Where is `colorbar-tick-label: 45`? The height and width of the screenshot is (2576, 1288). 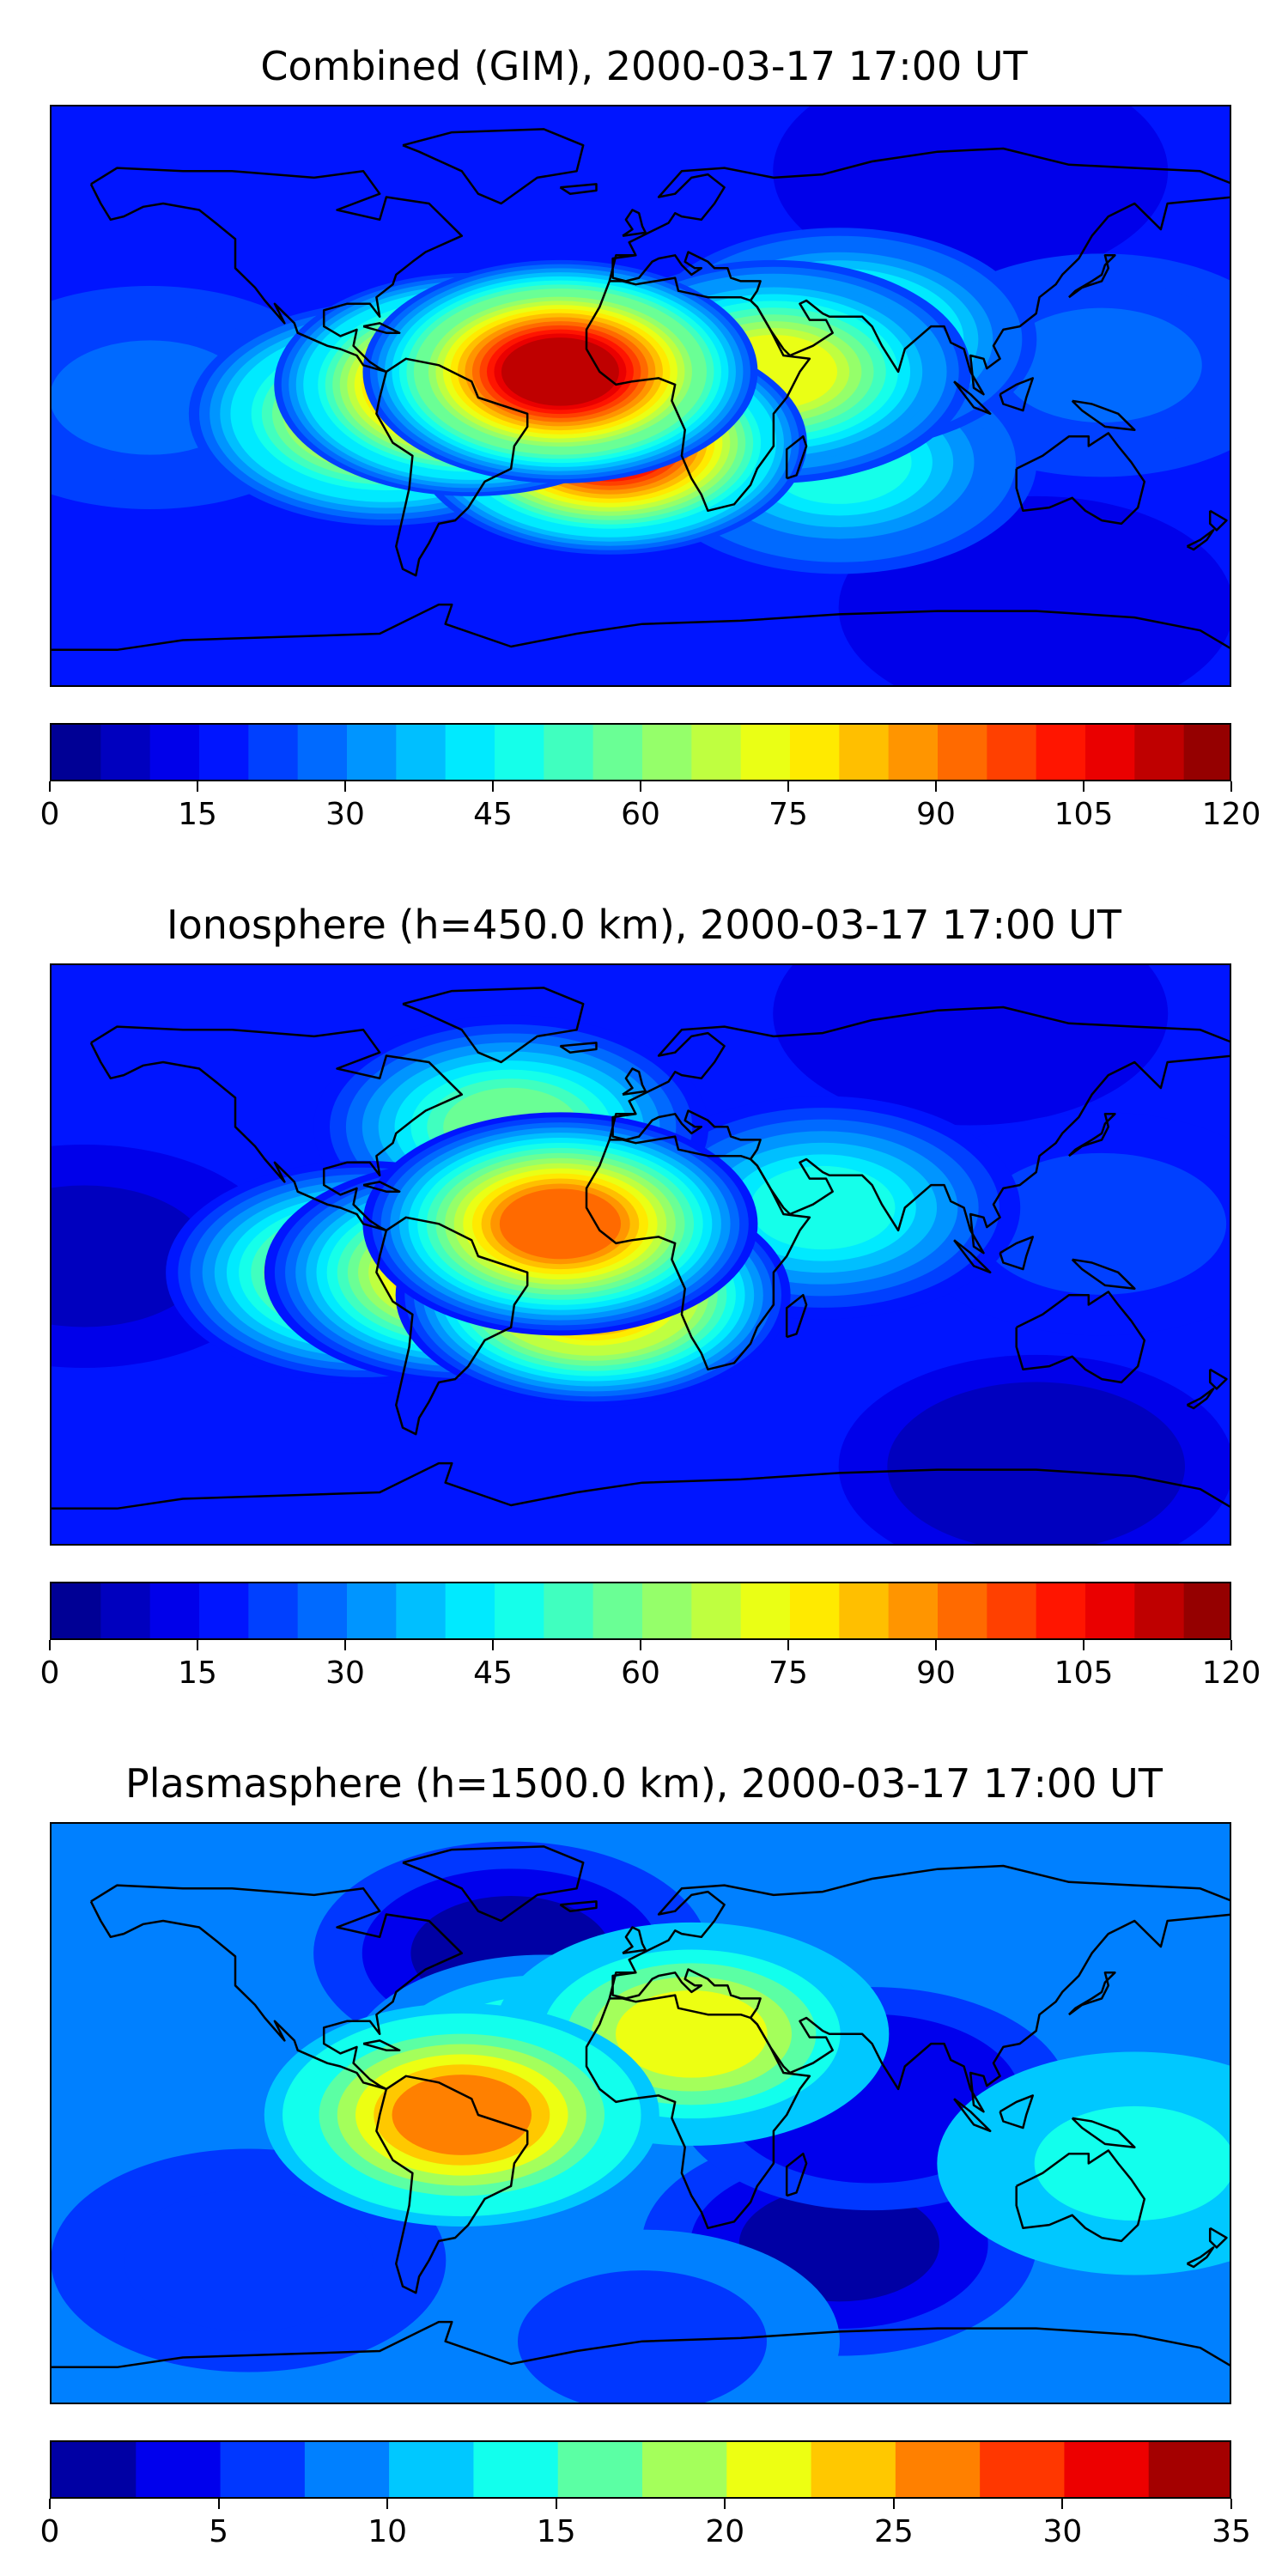 colorbar-tick-label: 45 is located at coordinates (493, 814).